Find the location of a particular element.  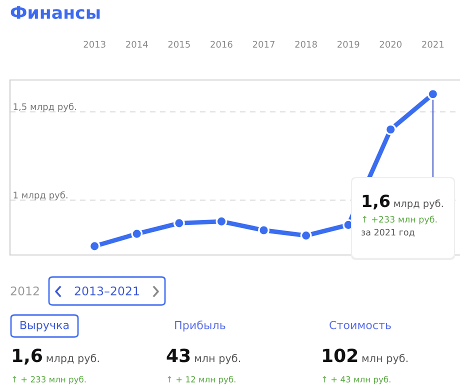

x-tick-label: 2019 is located at coordinates (349, 44).